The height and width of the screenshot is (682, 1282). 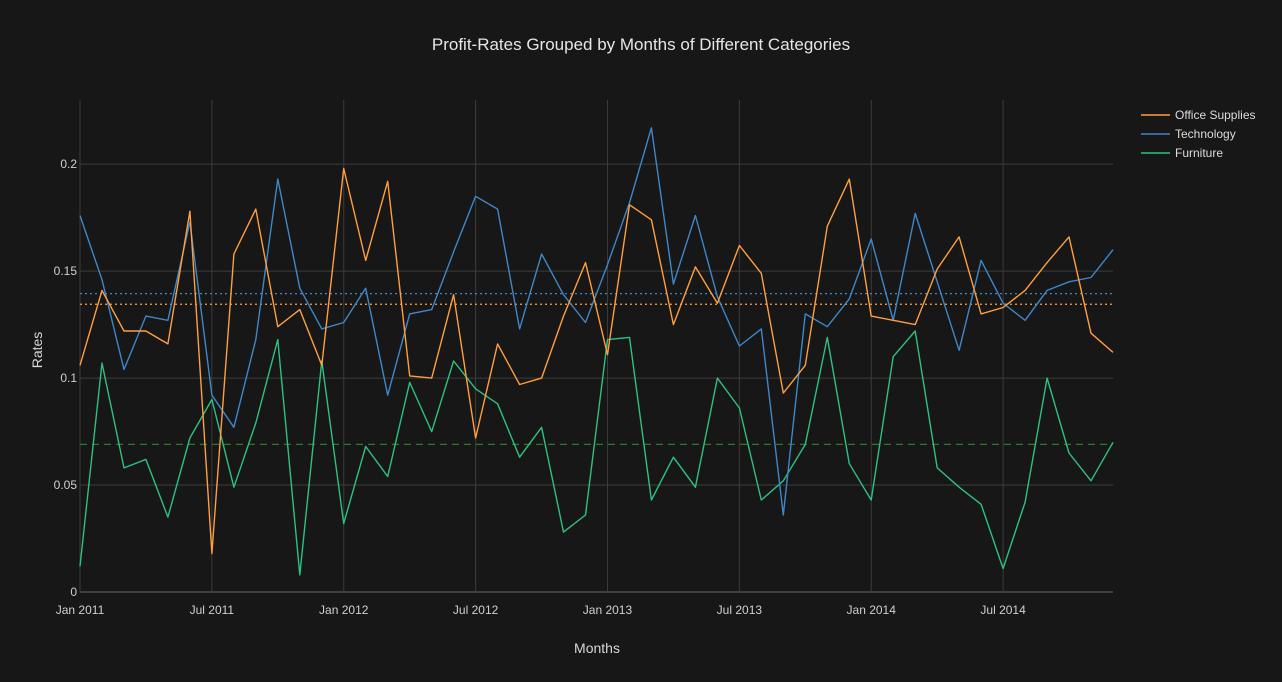 I want to click on legend-item-office-supplies: Office Supplies, so click(x=1198, y=115).